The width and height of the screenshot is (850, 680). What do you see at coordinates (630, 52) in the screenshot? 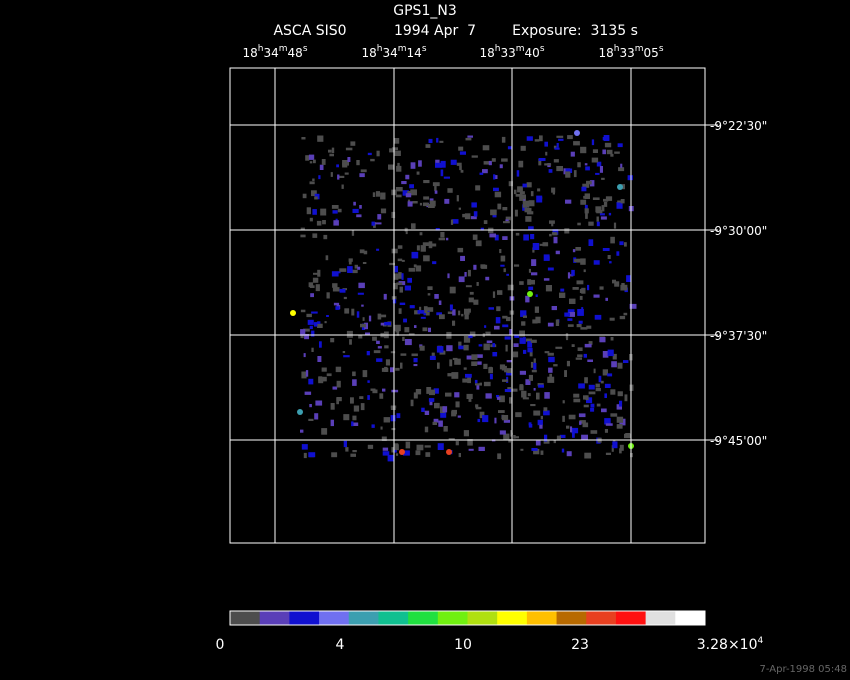
I see `ra-label: 18h33m05s` at bounding box center [630, 52].